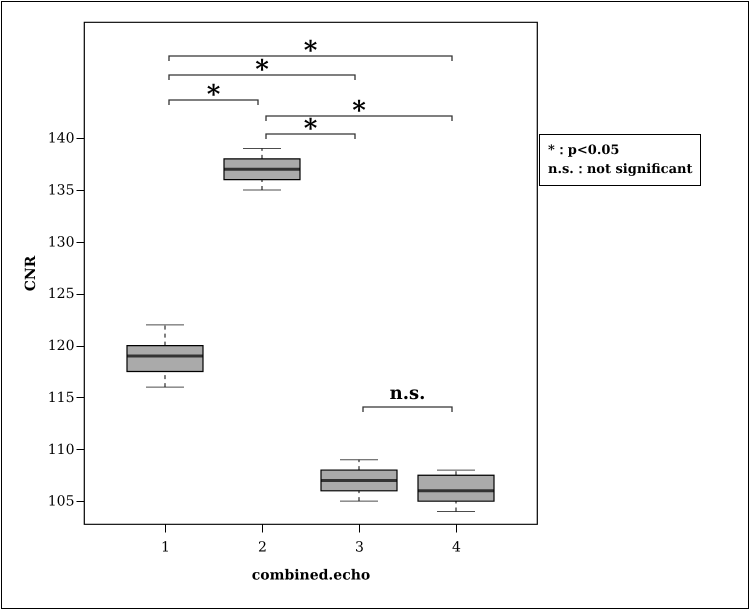 This screenshot has height=610, width=750. Describe the element at coordinates (30, 273) in the screenshot. I see `y-axis-title: CNR` at that location.